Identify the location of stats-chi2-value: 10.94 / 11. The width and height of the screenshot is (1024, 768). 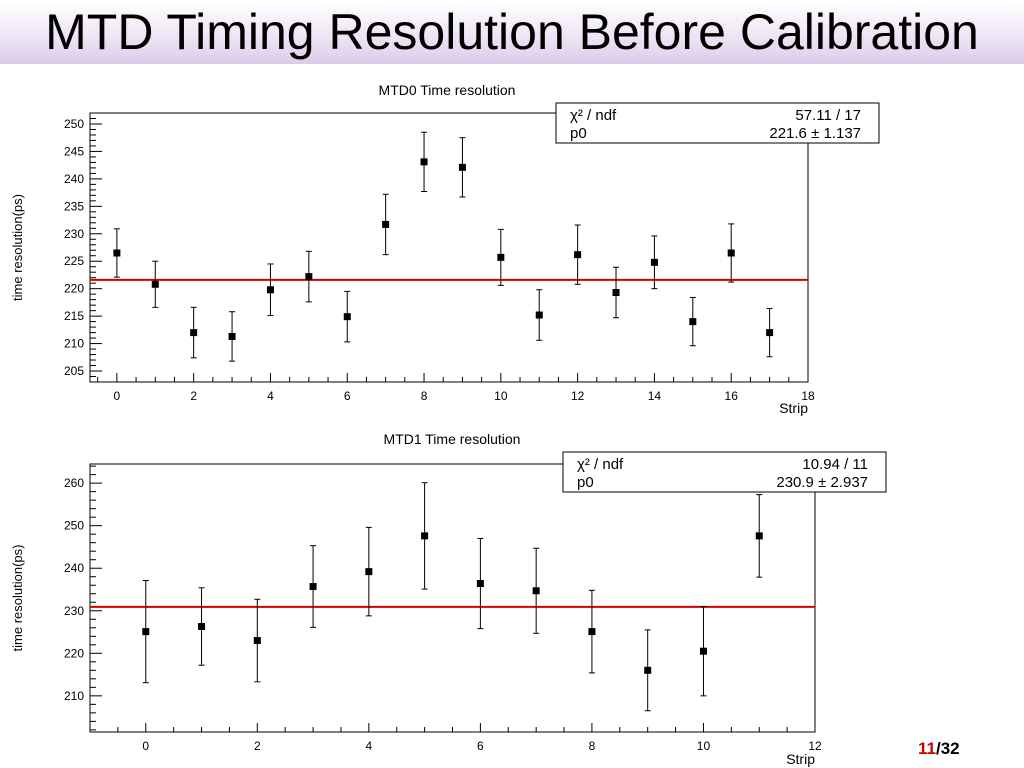
(835, 464).